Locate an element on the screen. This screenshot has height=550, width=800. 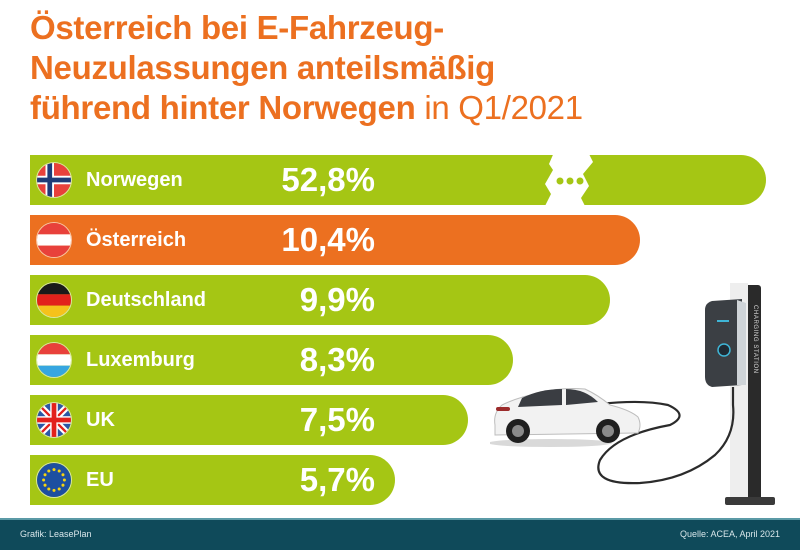
electric-car-icon is located at coordinates (565, 417).